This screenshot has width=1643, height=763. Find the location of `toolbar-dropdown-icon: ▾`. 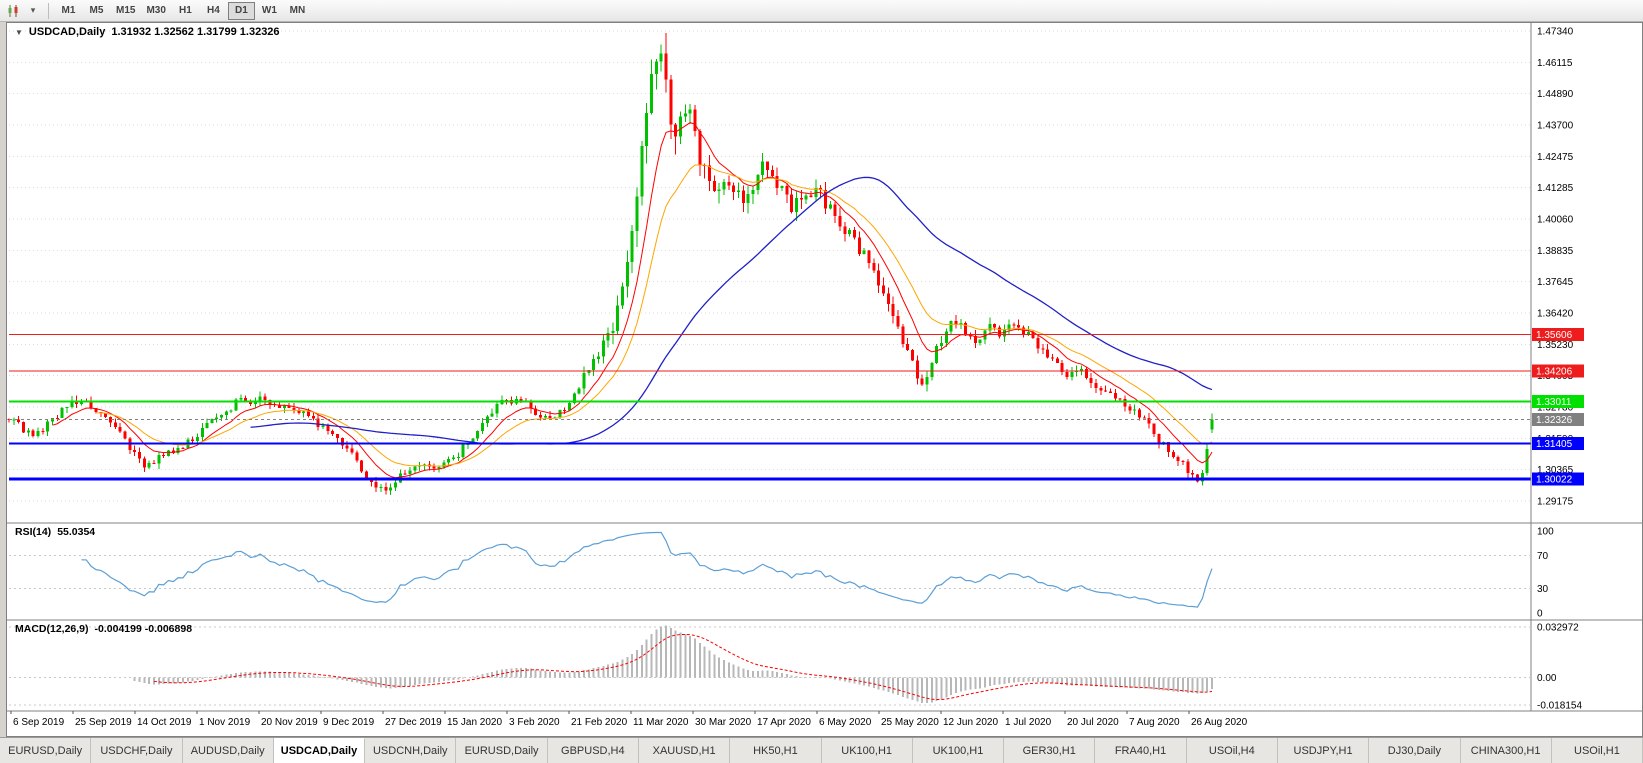

toolbar-dropdown-icon: ▾ is located at coordinates (33, 10).